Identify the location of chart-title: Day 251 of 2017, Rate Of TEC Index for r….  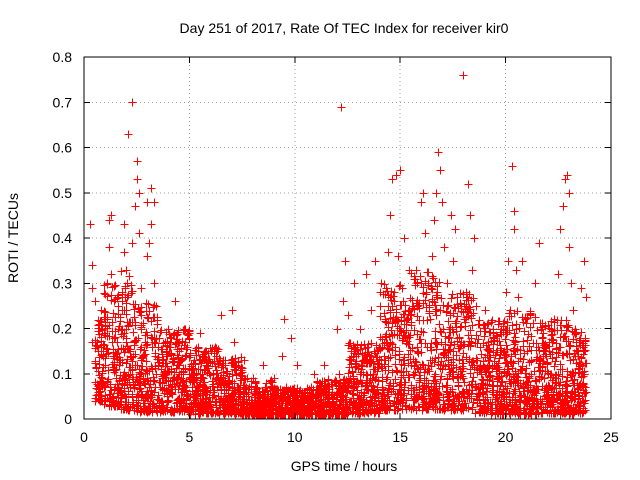
(344, 28).